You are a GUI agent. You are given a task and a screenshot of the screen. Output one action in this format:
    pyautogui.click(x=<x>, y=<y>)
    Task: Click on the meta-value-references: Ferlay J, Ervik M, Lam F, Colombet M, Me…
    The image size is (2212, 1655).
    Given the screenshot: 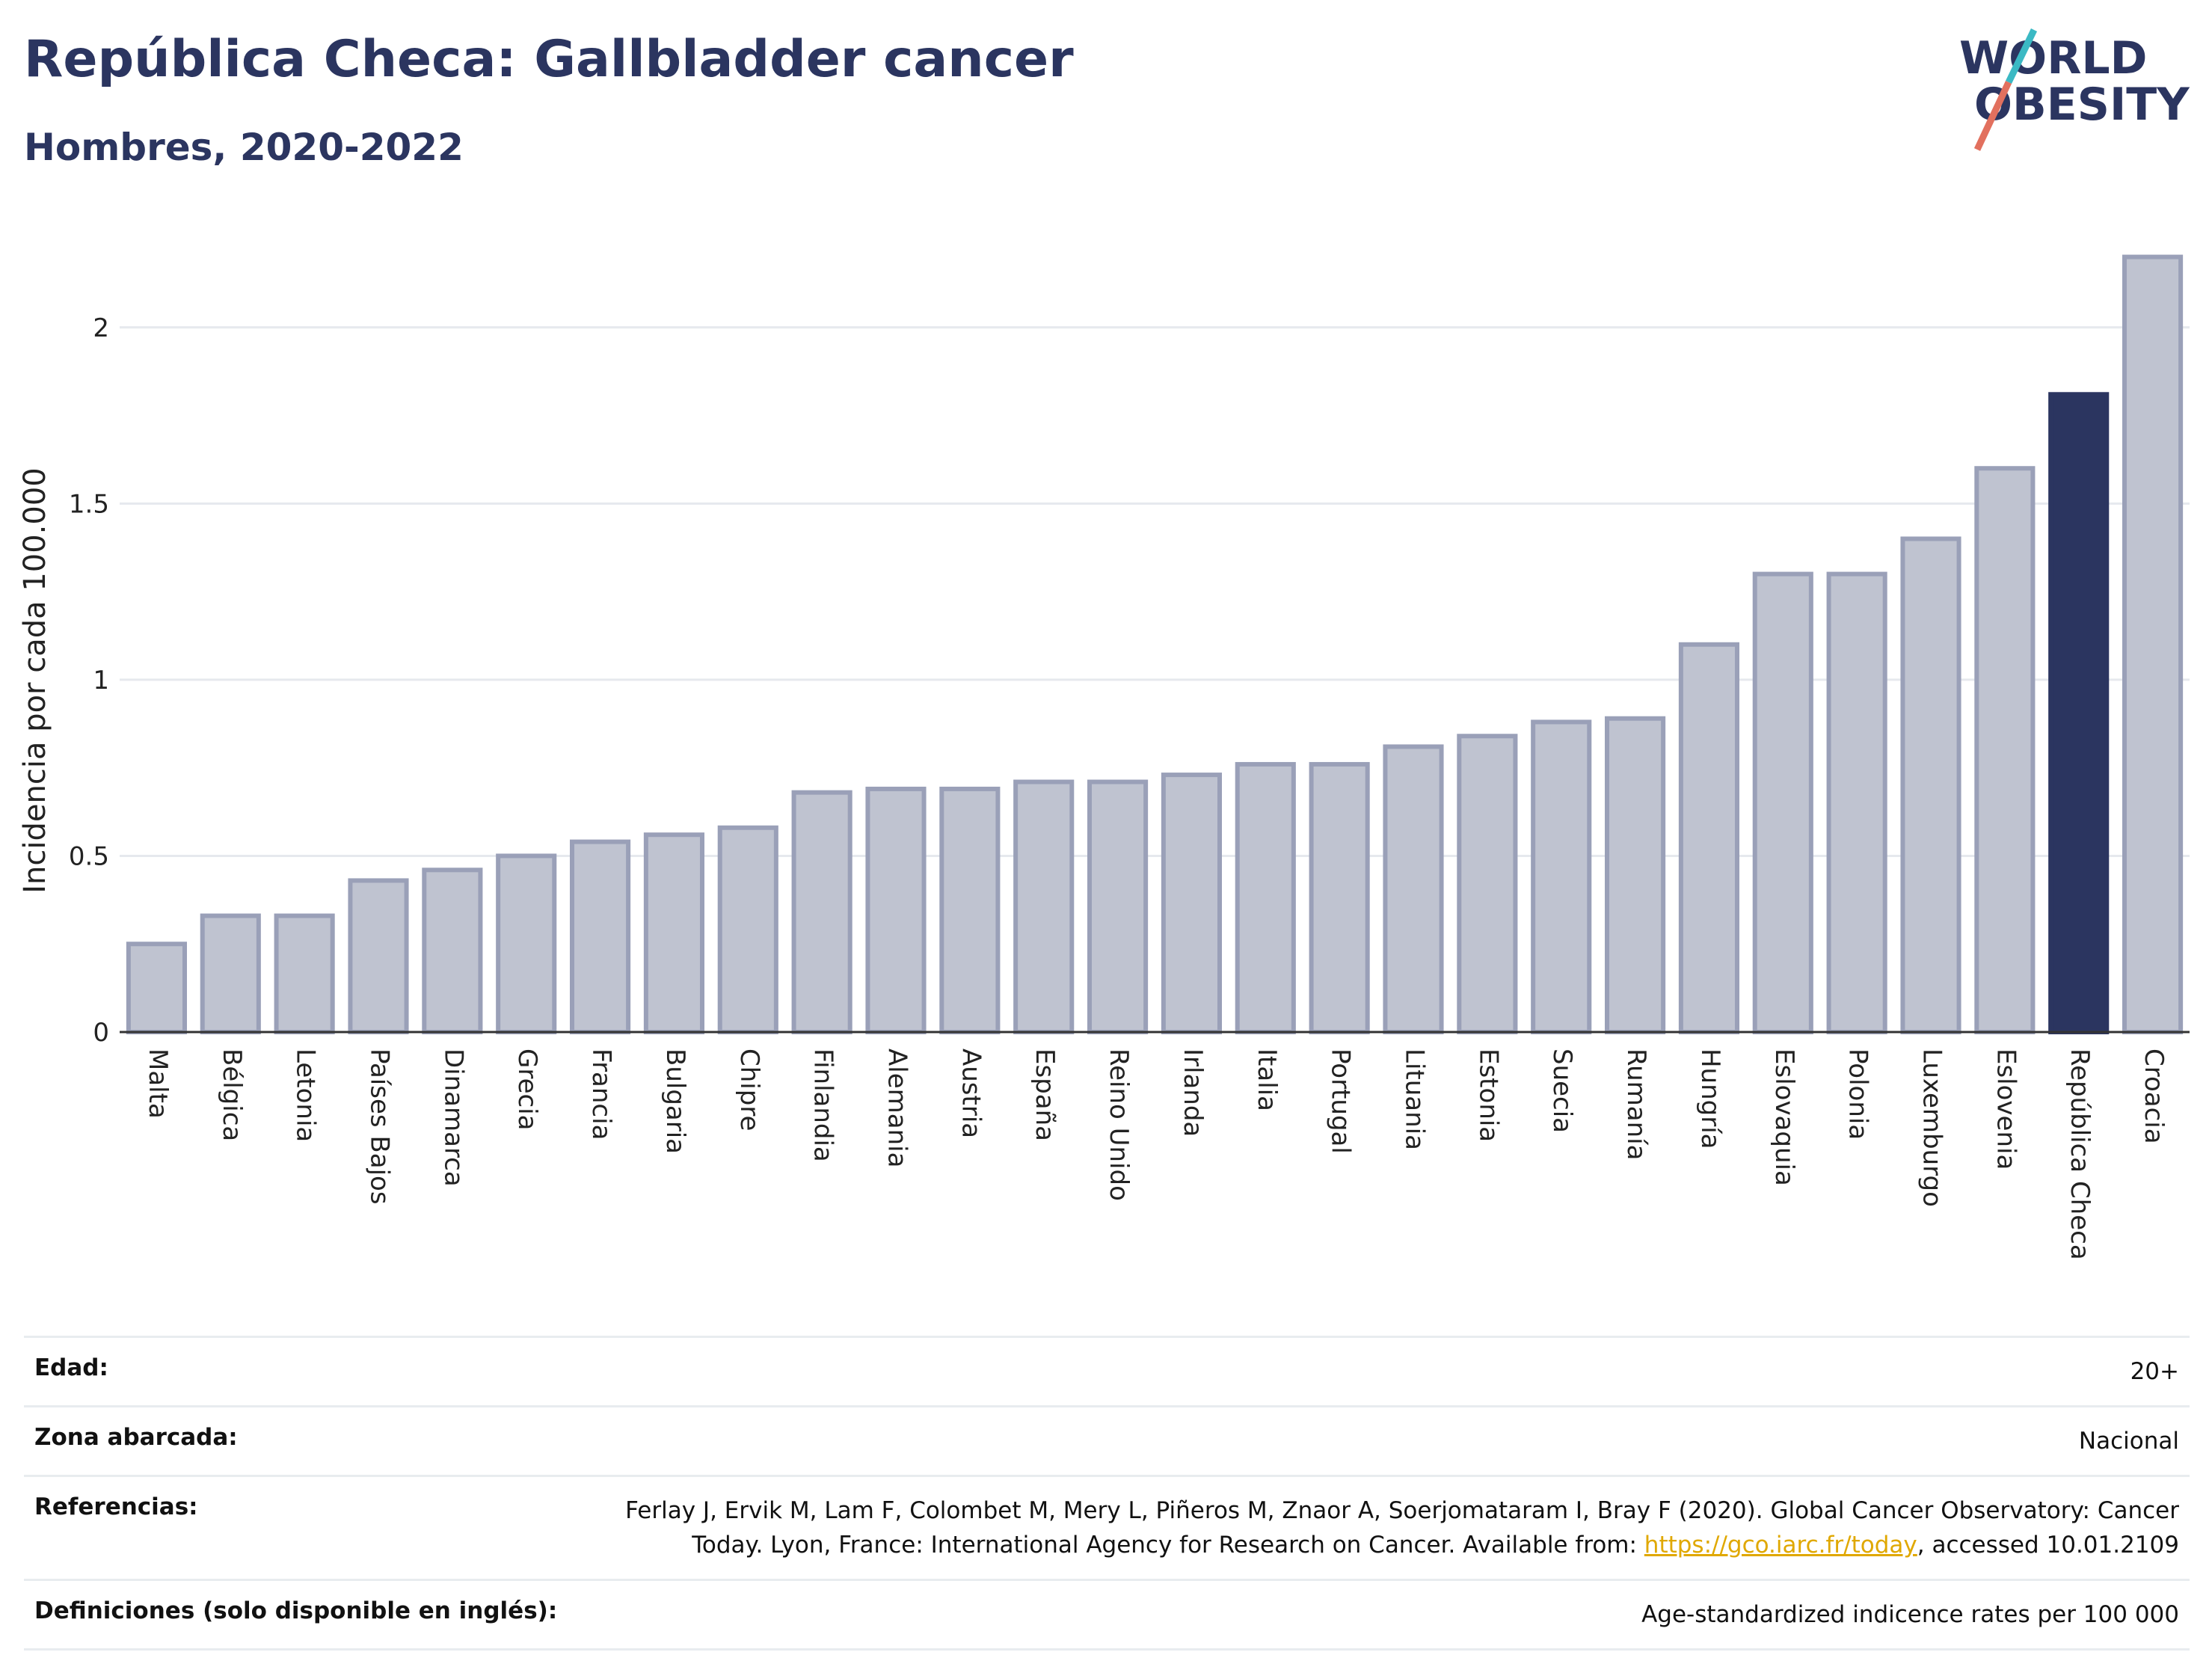 What is the action you would take?
    pyautogui.click(x=1402, y=1527)
    